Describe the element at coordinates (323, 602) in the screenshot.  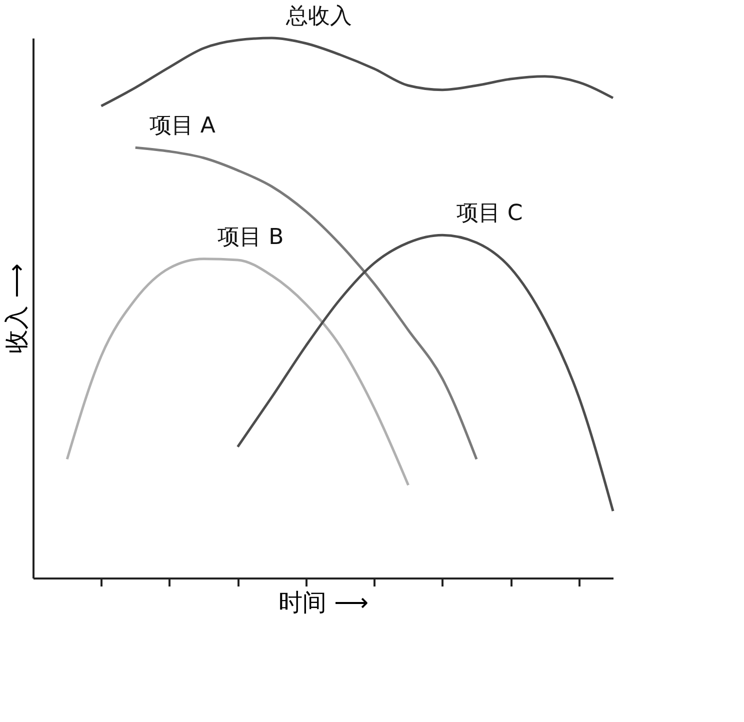
I see `x-axis-title: 时间 ⟶` at that location.